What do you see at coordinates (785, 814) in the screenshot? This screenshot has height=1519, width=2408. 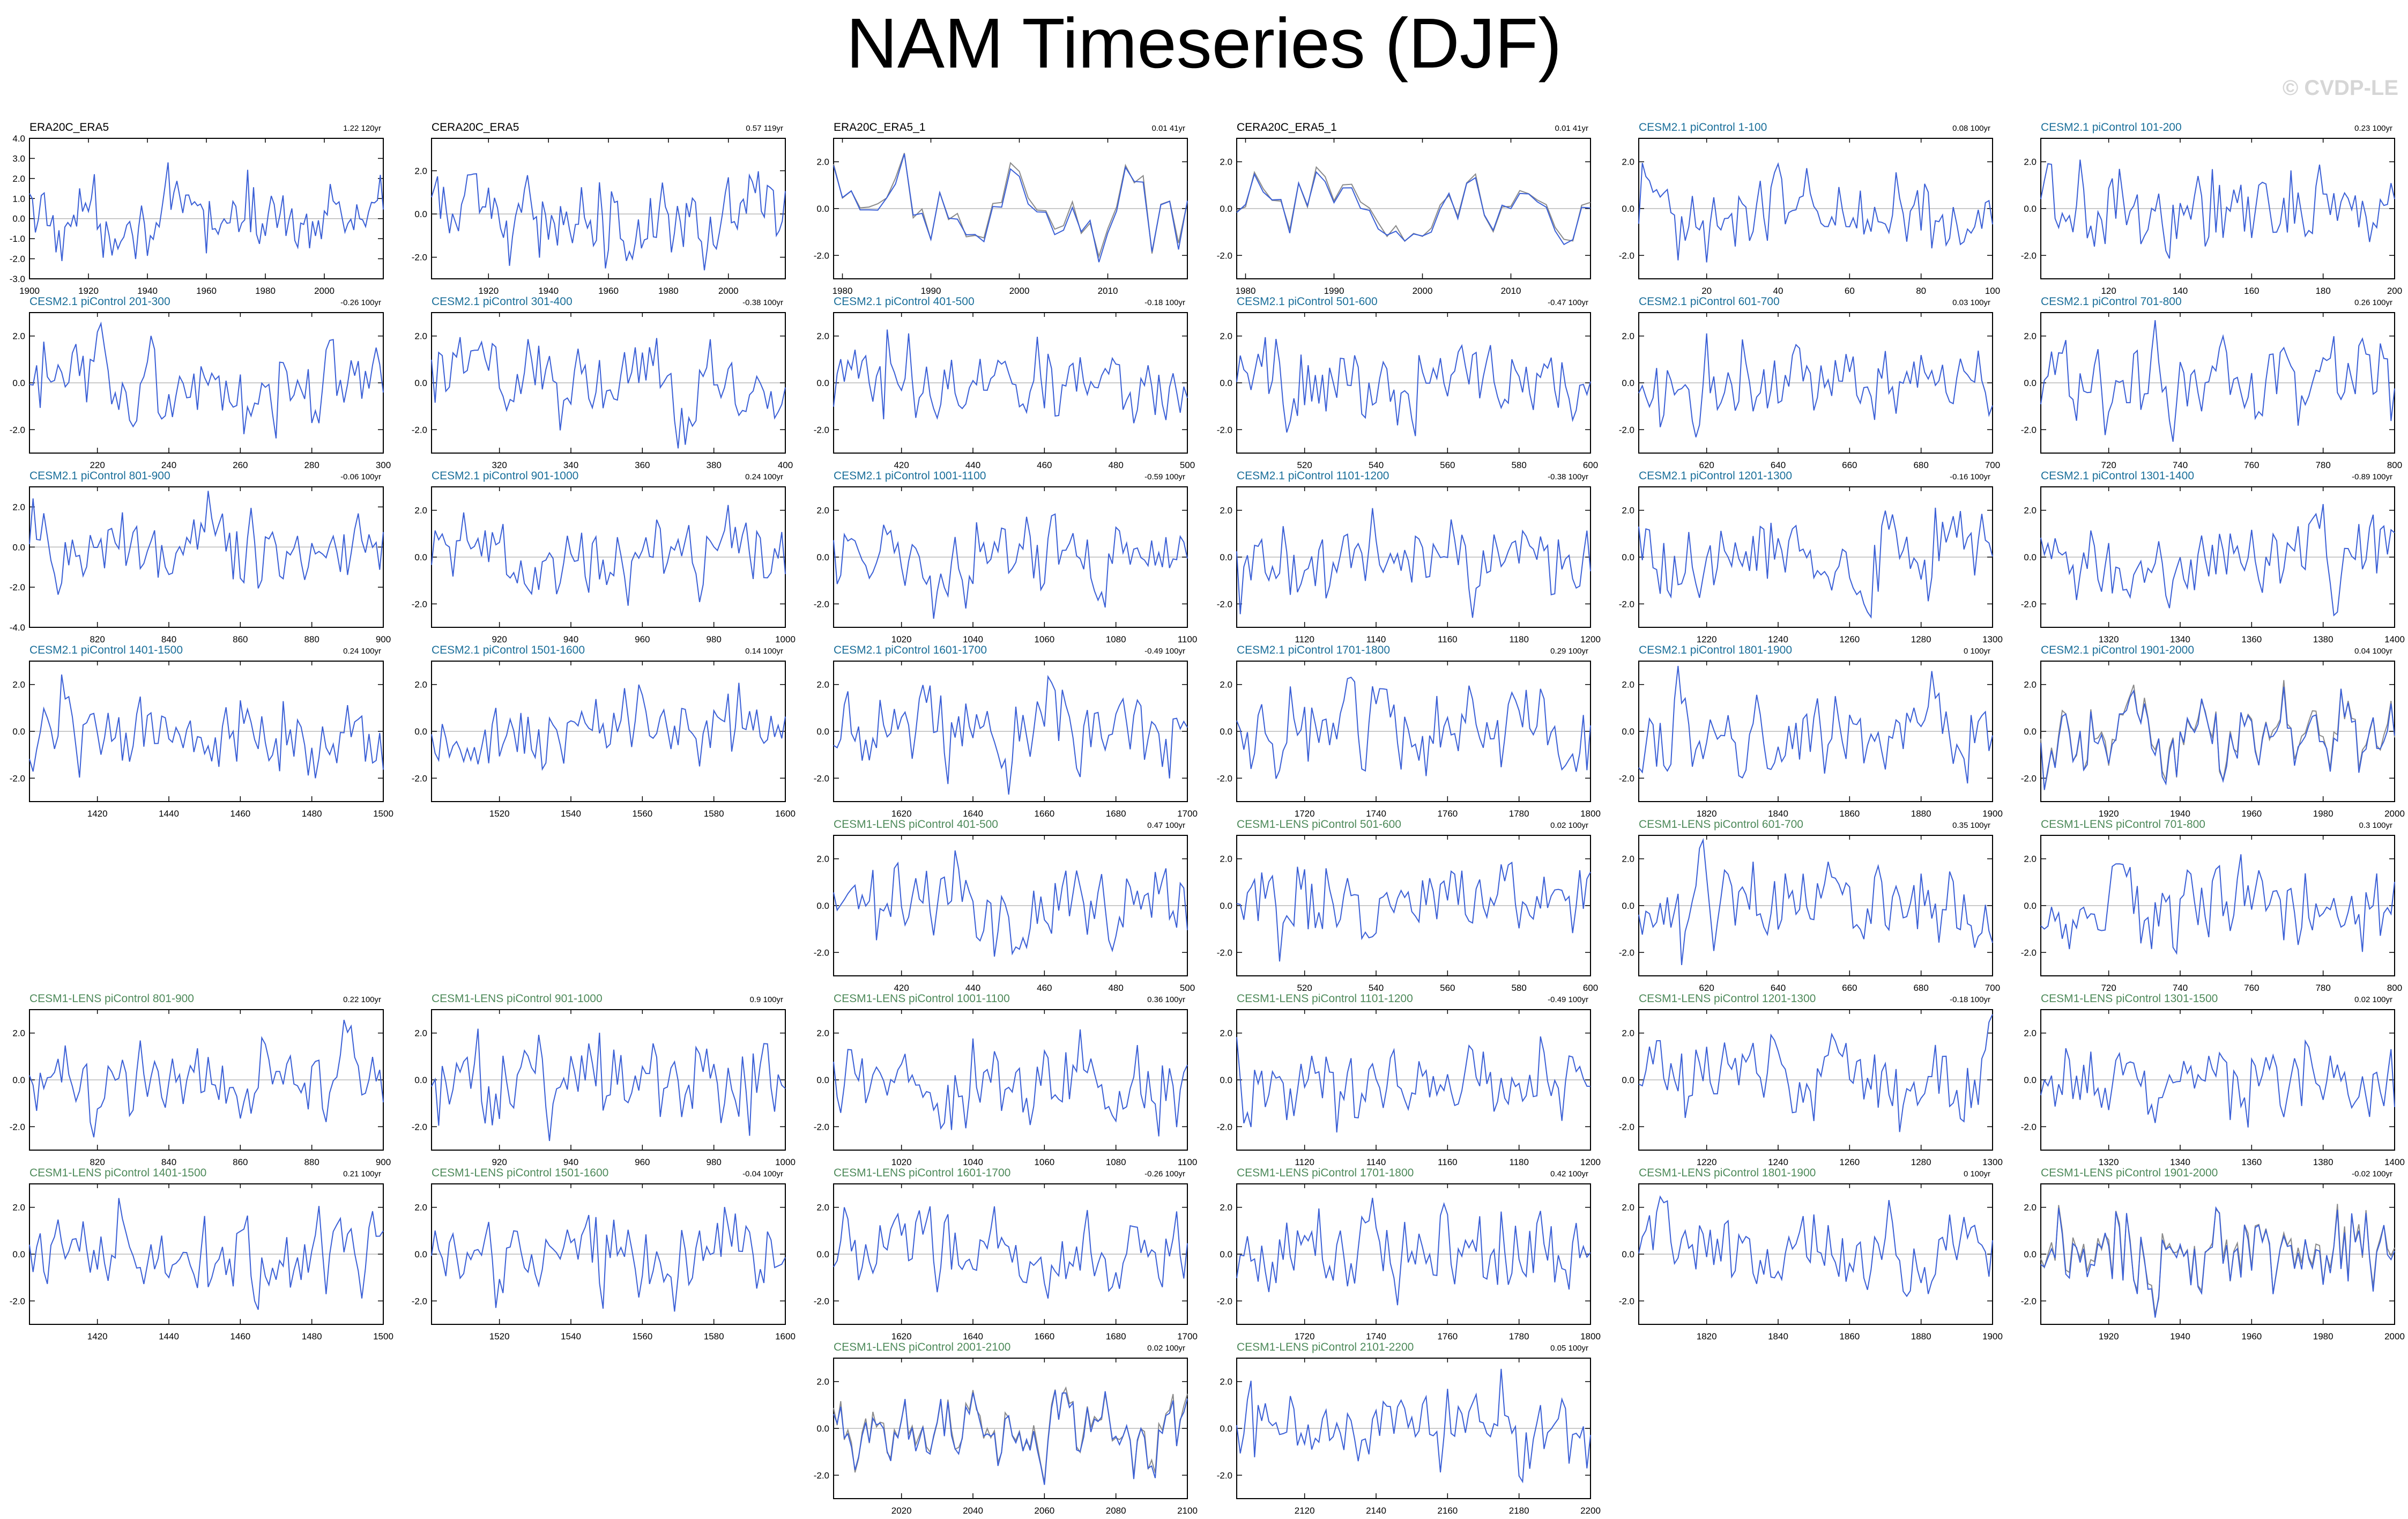 I see `x-tick-label: 1600` at bounding box center [785, 814].